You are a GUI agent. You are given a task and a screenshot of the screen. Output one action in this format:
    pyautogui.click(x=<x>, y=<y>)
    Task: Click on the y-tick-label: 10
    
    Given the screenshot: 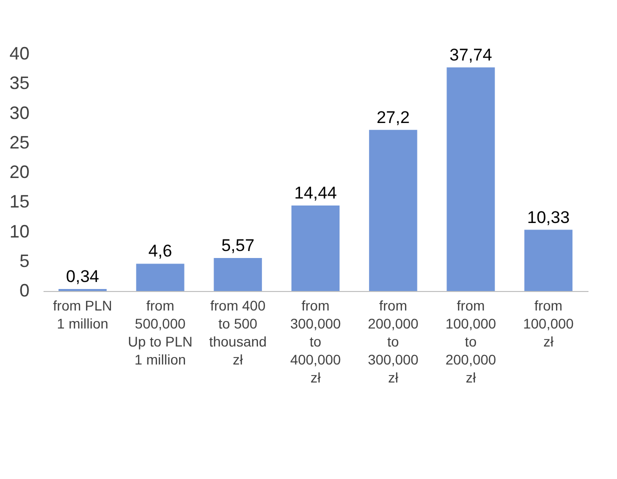 What is the action you would take?
    pyautogui.click(x=19, y=231)
    